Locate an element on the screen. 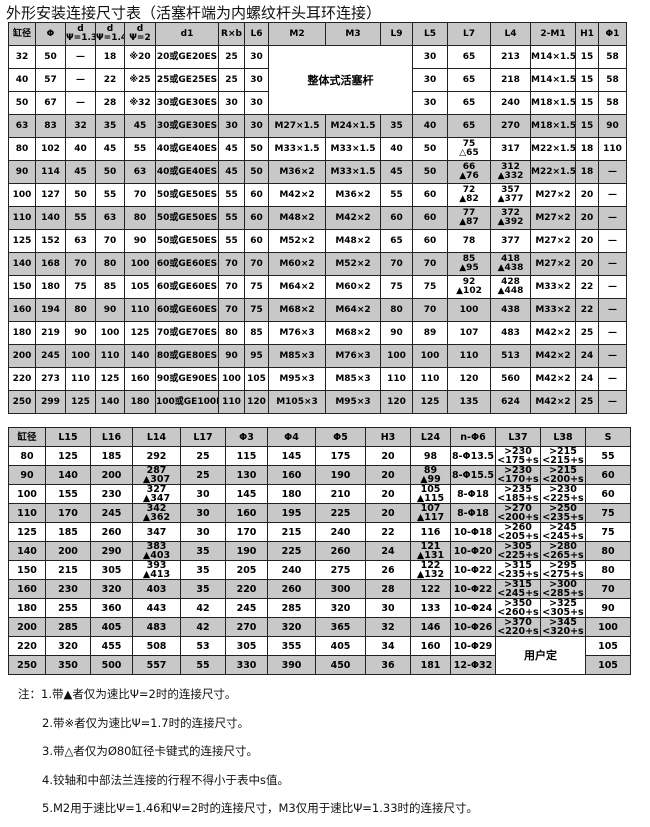 Image resolution: width=650 pixels, height=827 pixels. cell: 245 is located at coordinates (50, 356).